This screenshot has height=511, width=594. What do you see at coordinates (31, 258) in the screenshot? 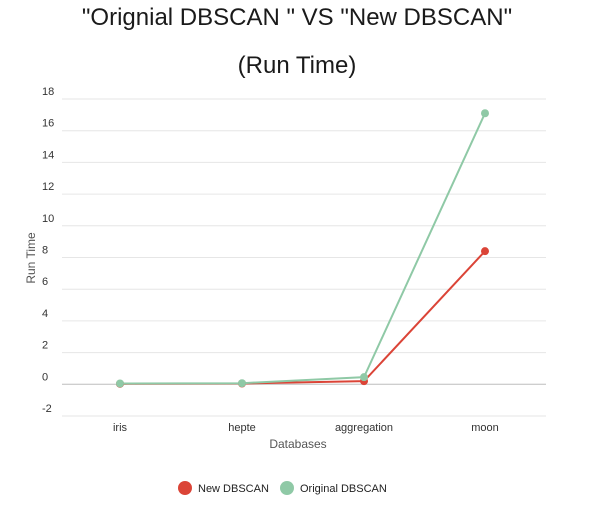
I see `y-axis-label: Run Time` at bounding box center [31, 258].